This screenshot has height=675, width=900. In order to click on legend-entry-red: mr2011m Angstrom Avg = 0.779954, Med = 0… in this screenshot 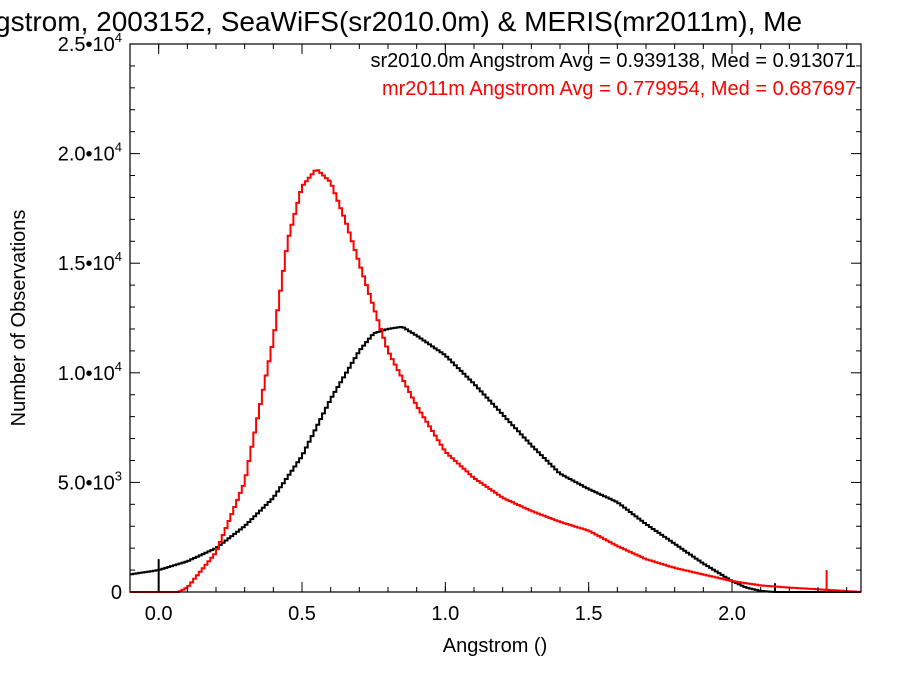, I will do `click(619, 89)`.